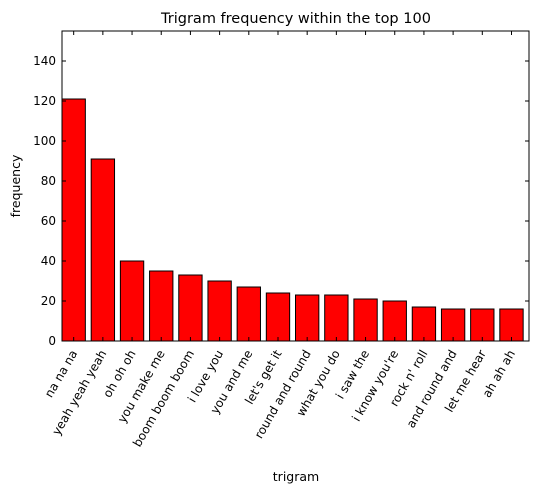 Image resolution: width=538 pixels, height=494 pixels. What do you see at coordinates (48, 181) in the screenshot?
I see `y-tick-label: 80` at bounding box center [48, 181].